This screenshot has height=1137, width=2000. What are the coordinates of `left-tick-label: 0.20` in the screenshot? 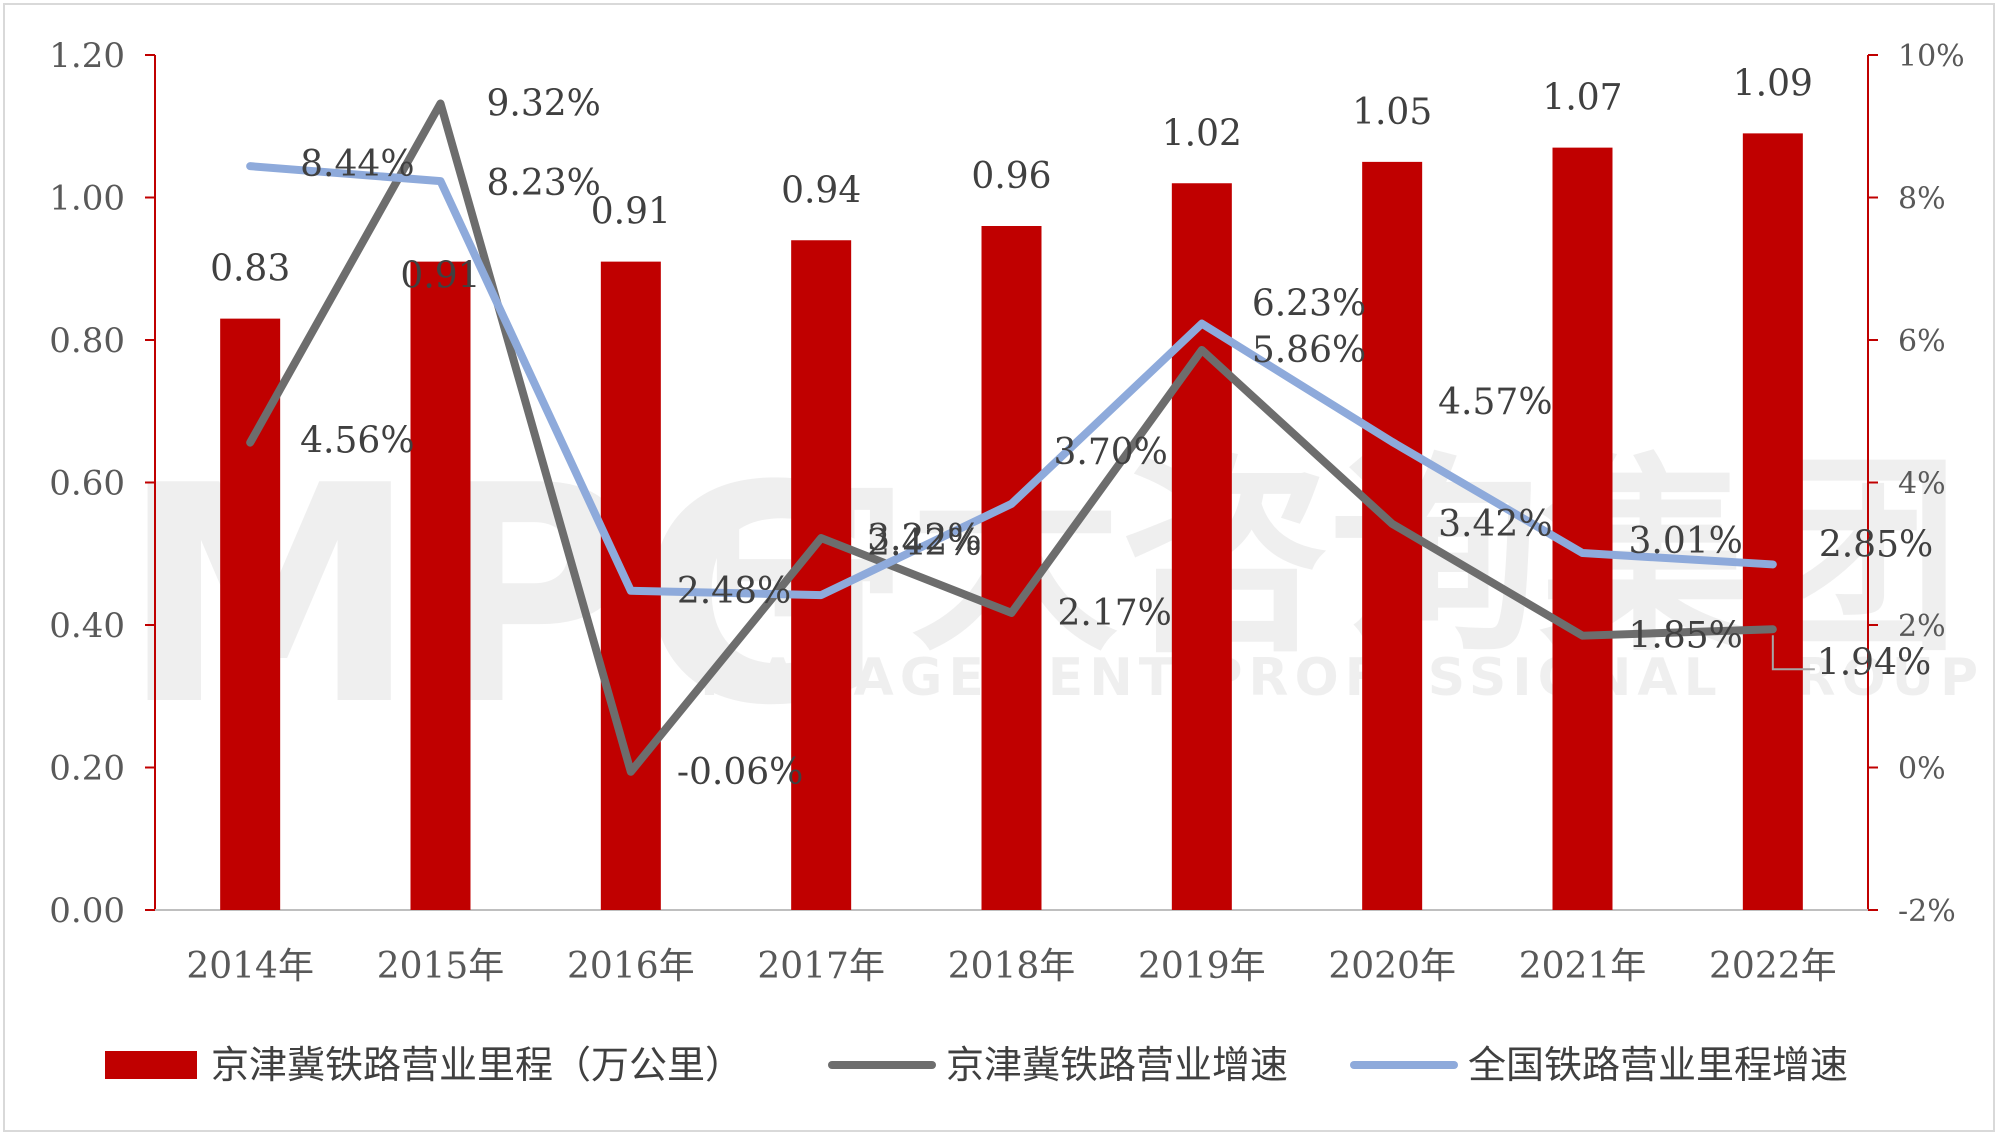 It's located at (87, 769).